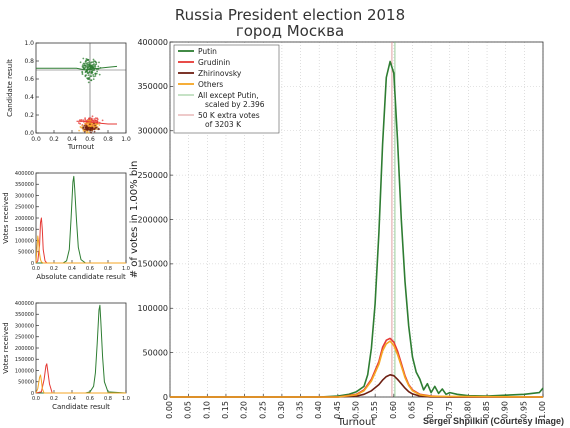 The image size is (570, 428). What do you see at coordinates (29, 115) in the screenshot?
I see `y-tick-label: 0.2` at bounding box center [29, 115].